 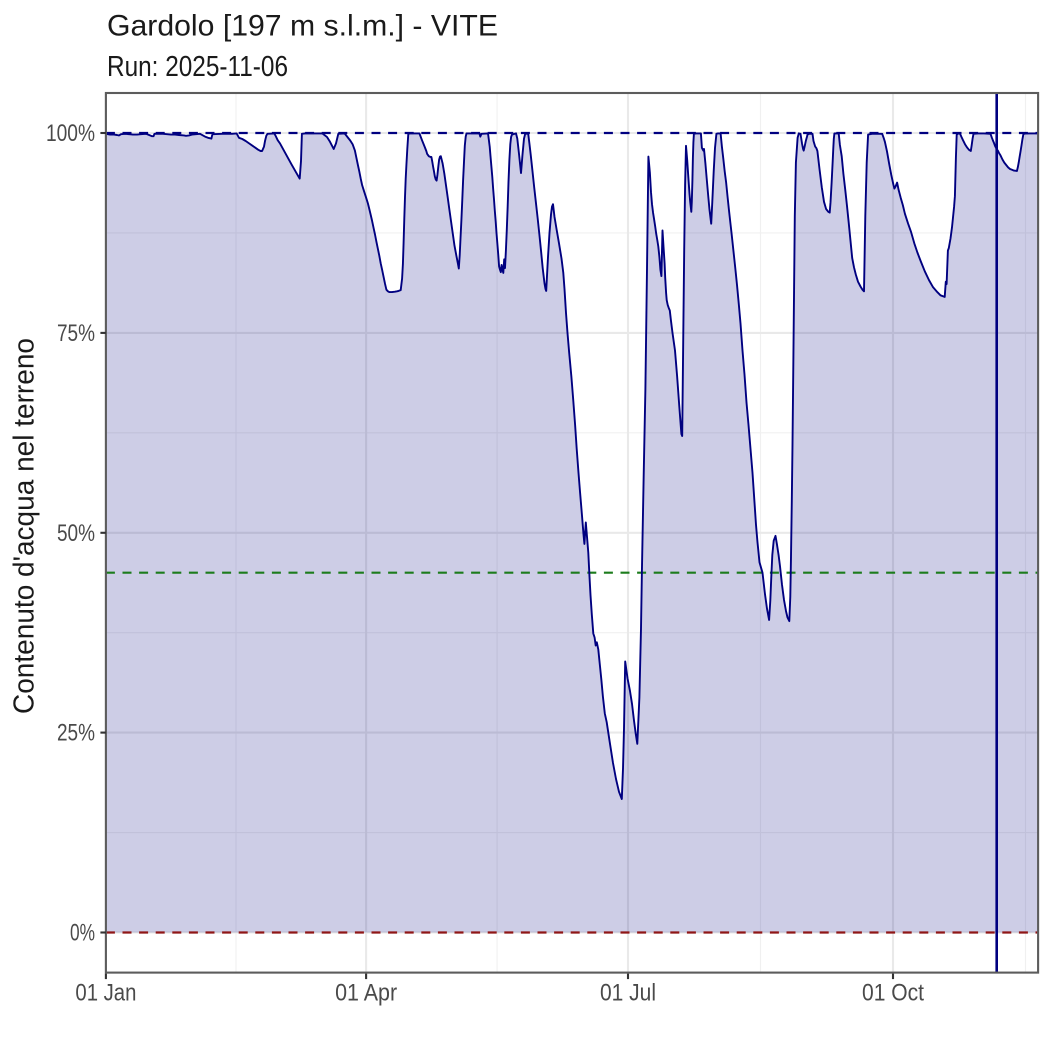 I want to click on svg-text: Contenuto d'acqua nel terreno, so click(x=25, y=526).